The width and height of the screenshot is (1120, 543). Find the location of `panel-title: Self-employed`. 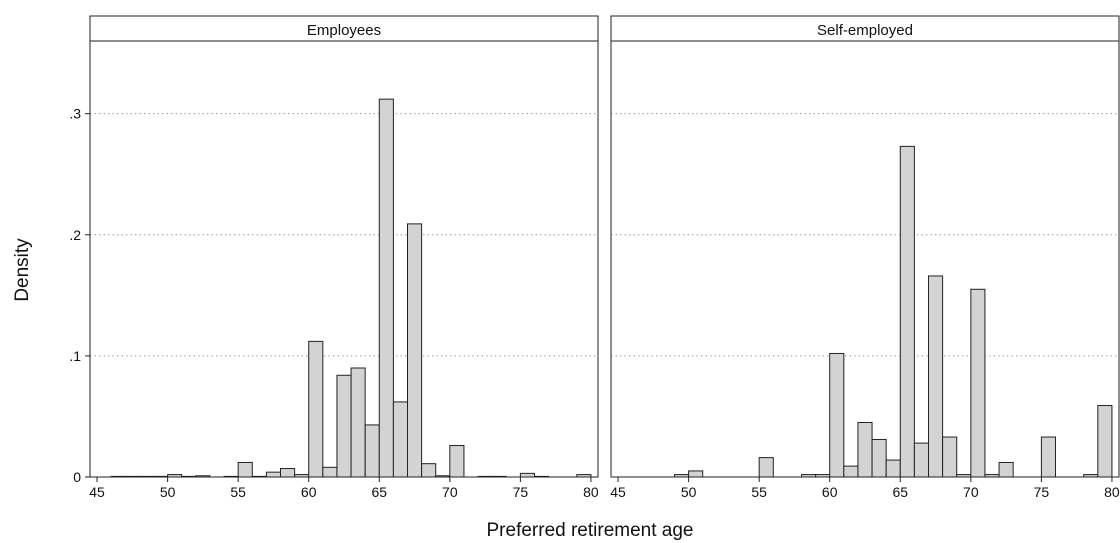

panel-title: Self-employed is located at coordinates (865, 30).